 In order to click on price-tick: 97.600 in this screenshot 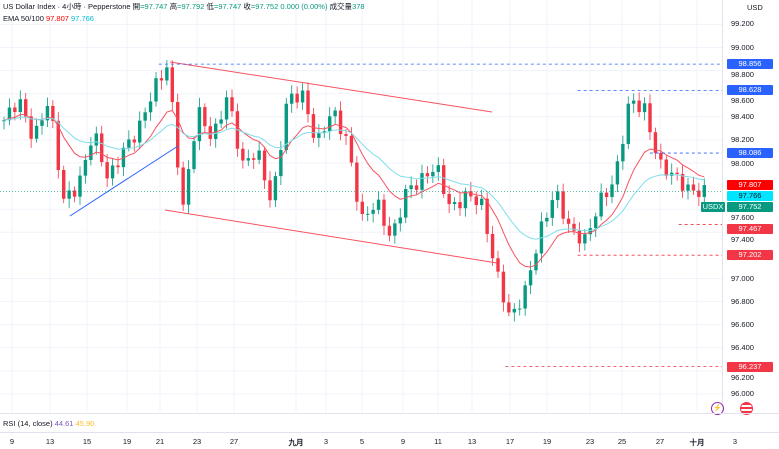, I will do `click(742, 218)`.